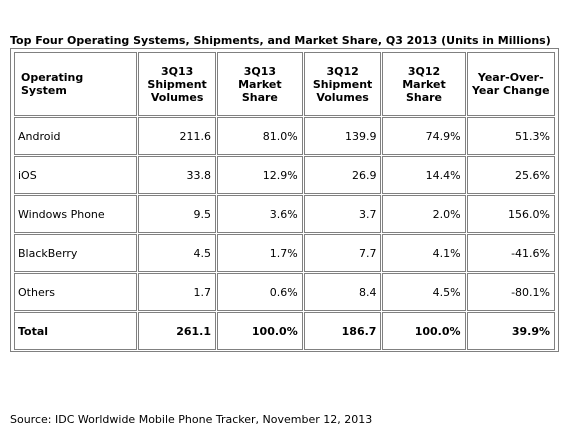 This screenshot has width=580, height=440. I want to click on table-row: Windows Phone 9.5 3.6% 3.7 2.0% 156.0%, so click(284, 214).